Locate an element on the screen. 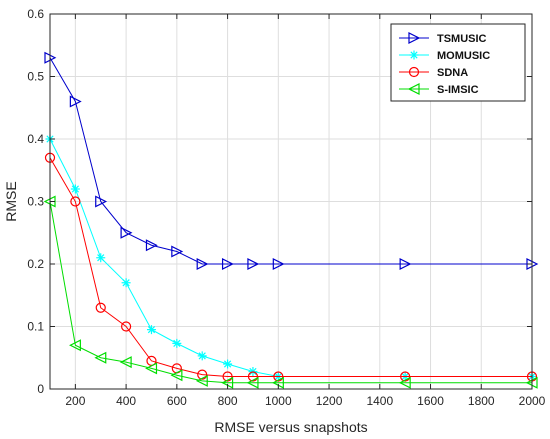 This screenshot has width=550, height=439. y-axis-title: RMSE is located at coordinates (11, 201).